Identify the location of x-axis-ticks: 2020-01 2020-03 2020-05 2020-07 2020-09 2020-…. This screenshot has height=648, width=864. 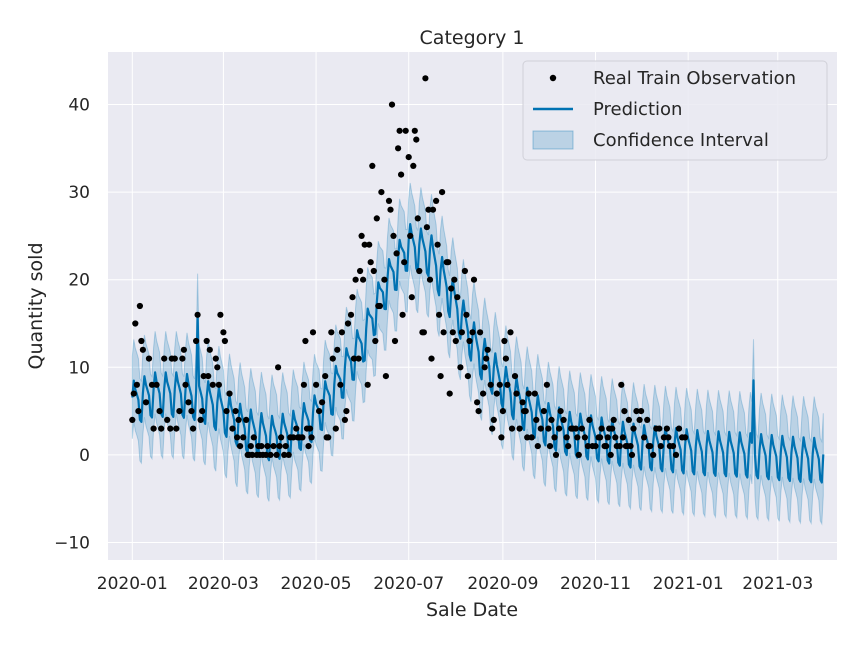
(455, 584).